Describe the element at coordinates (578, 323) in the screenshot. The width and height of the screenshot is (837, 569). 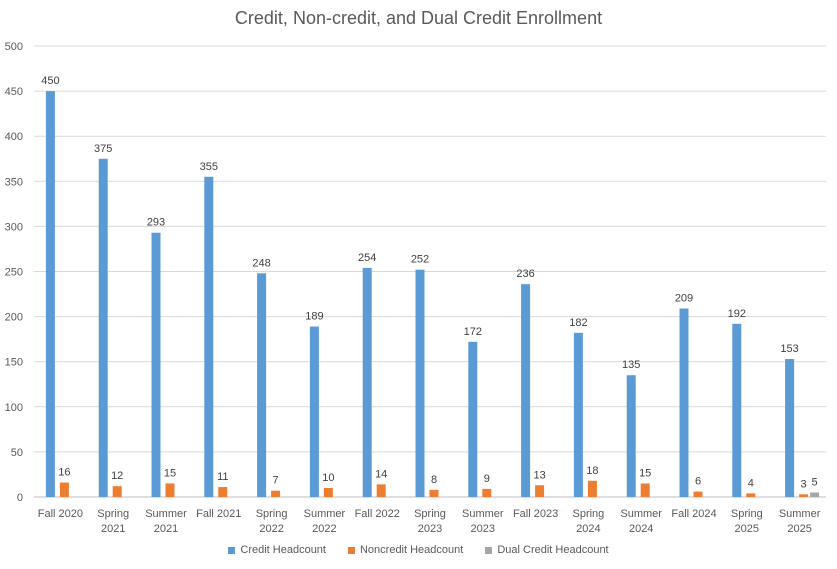
I see `data-label: 182` at that location.